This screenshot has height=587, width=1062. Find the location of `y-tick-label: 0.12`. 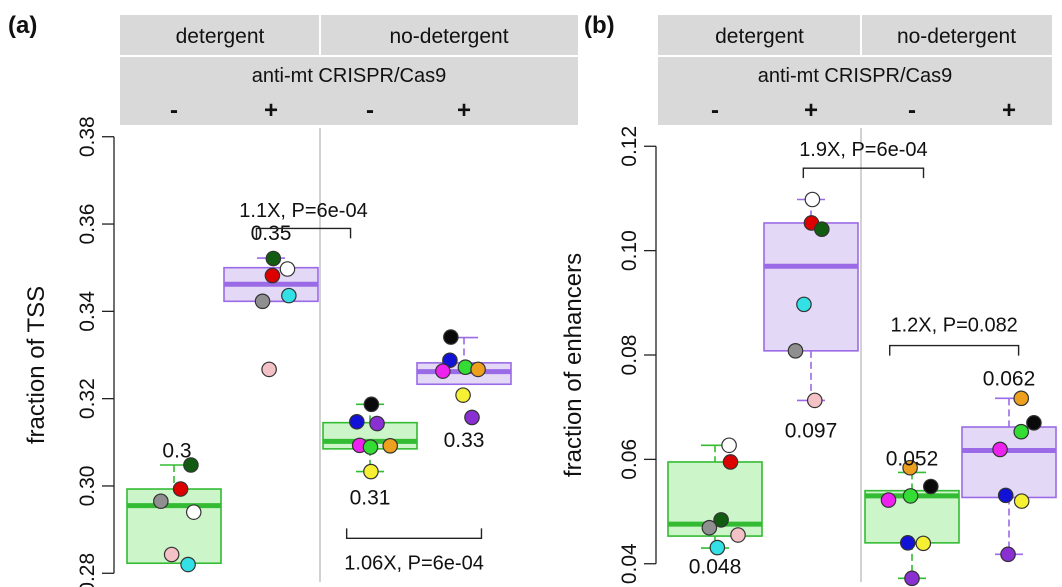

y-tick-label: 0.12 is located at coordinates (629, 146).